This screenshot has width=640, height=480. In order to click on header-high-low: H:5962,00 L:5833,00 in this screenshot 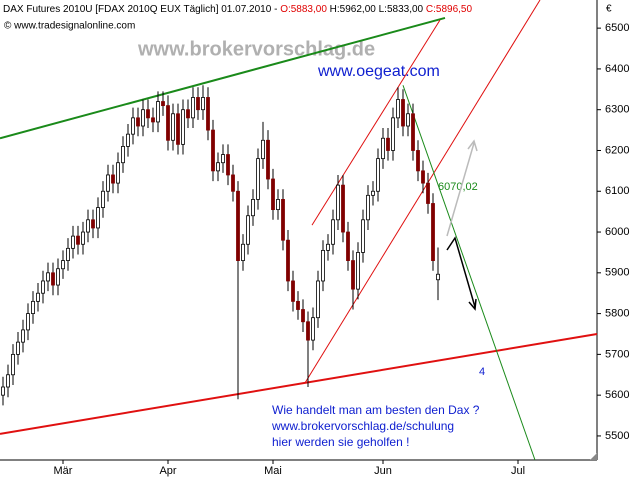, I will do `click(376, 9)`.